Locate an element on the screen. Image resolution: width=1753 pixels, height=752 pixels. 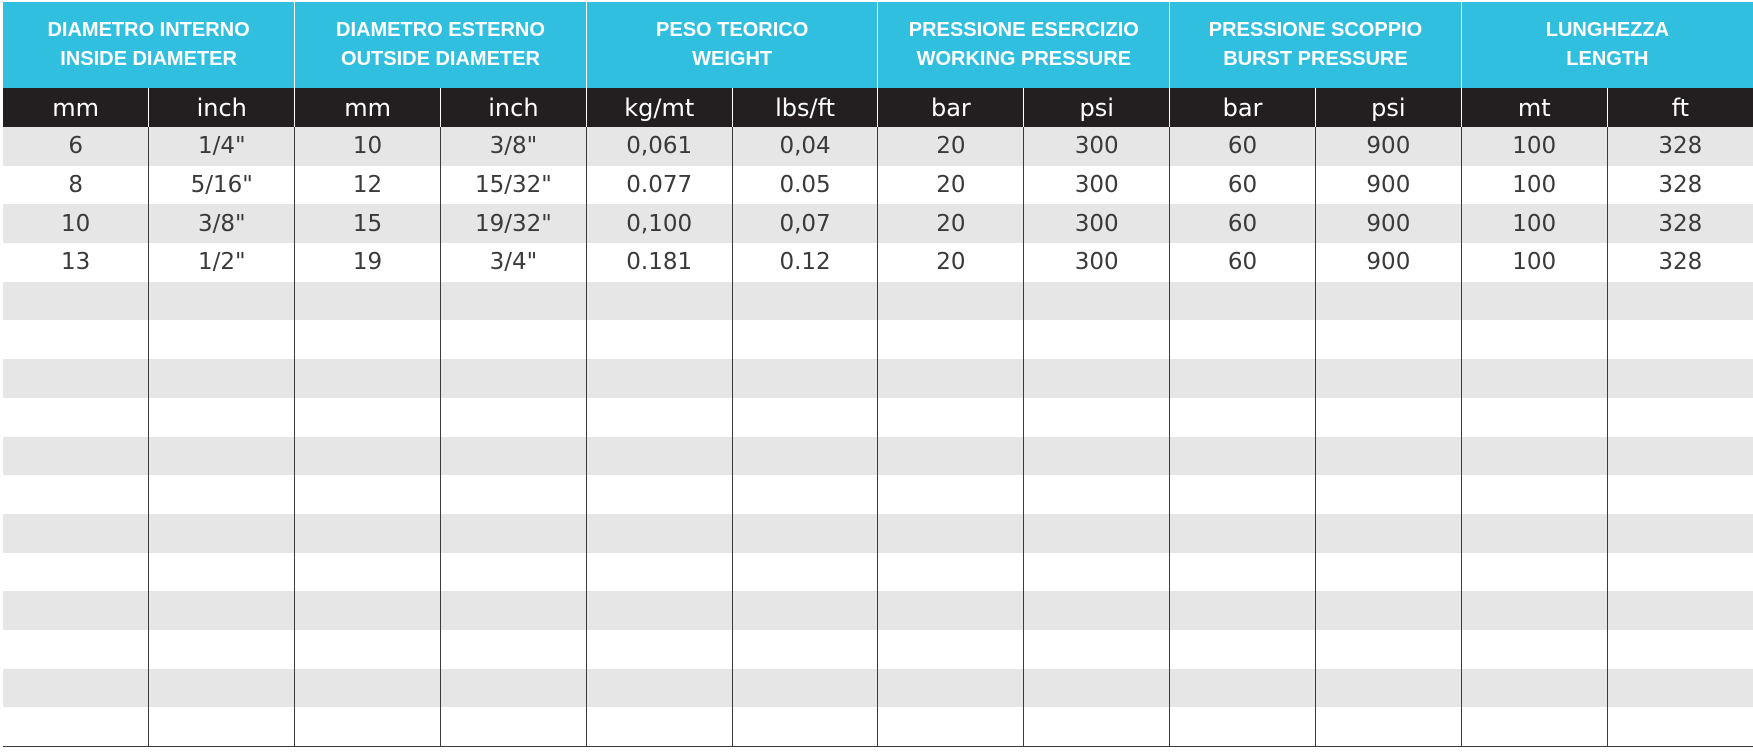
table-cell: 5/16" is located at coordinates (221, 185).